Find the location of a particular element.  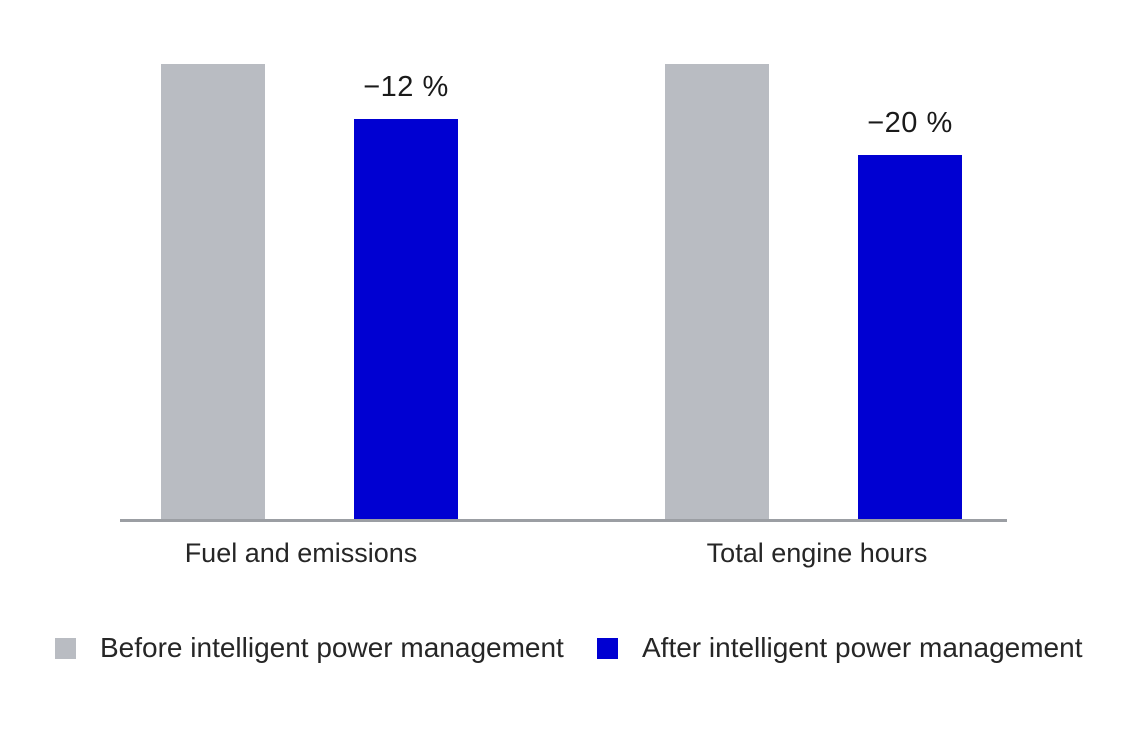

legend-item-after: After intelligent power management is located at coordinates (839, 648).